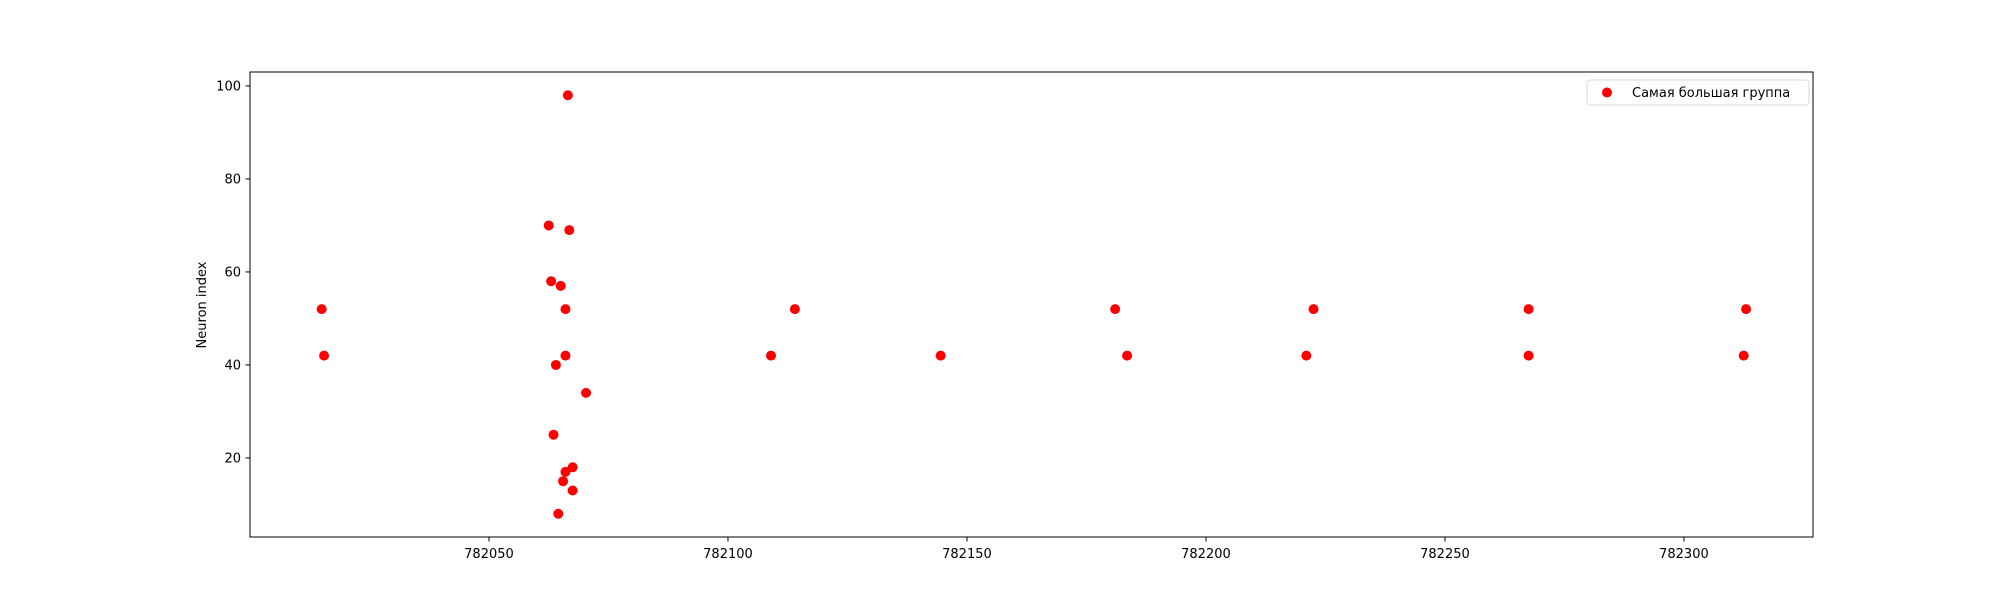  I want to click on y-tick-label: 40, so click(232, 365).